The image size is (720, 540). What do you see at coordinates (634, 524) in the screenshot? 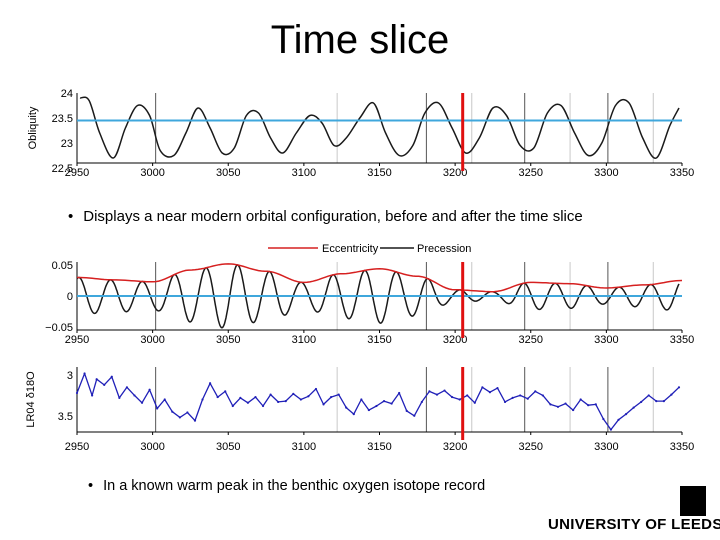
I see `logo-text: UNIVERSITY OF LEEDS` at bounding box center [634, 524].